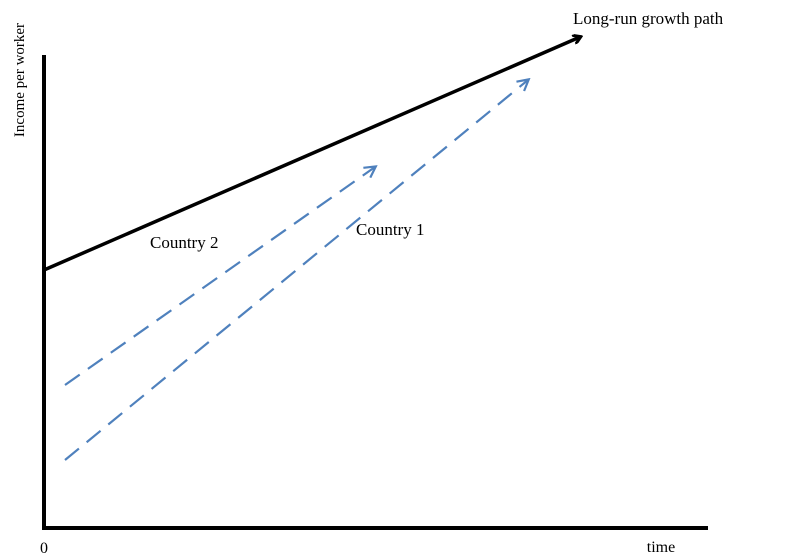  I want to click on y-axis-label: Income per worker, so click(20, 80).